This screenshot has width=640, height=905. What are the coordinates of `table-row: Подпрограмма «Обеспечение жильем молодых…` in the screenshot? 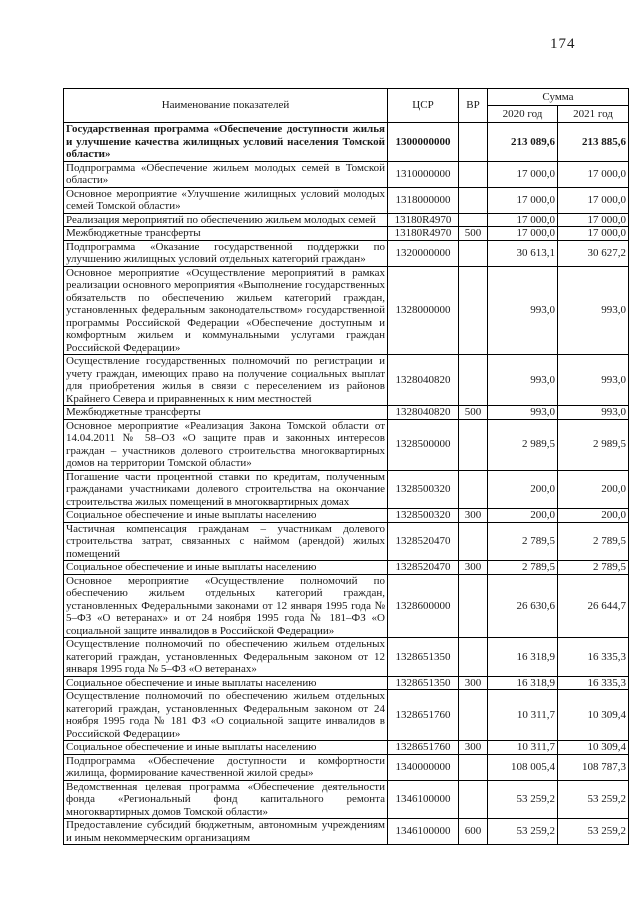 It's located at (346, 174).